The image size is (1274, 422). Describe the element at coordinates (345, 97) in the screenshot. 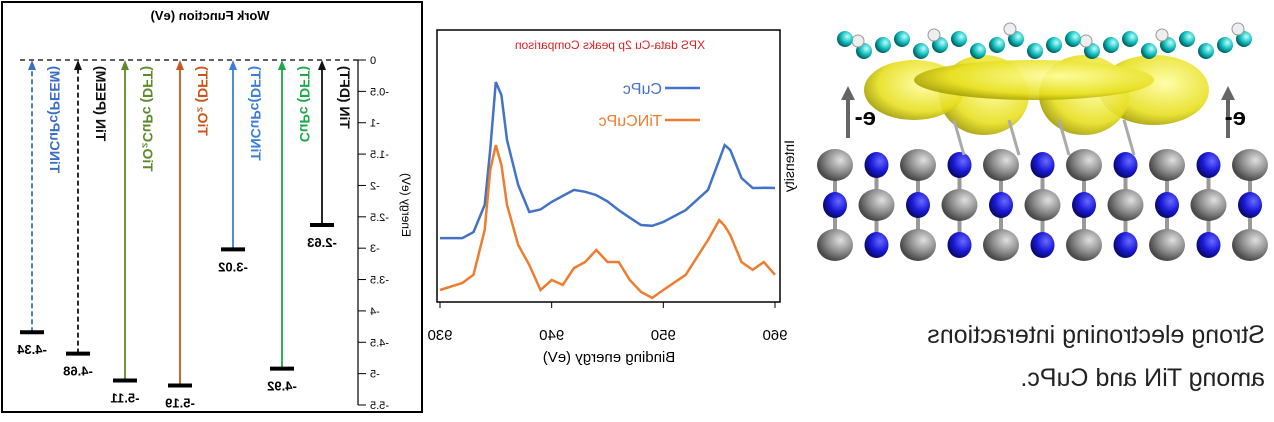

I see `level-label: TiN (DFT)` at that location.